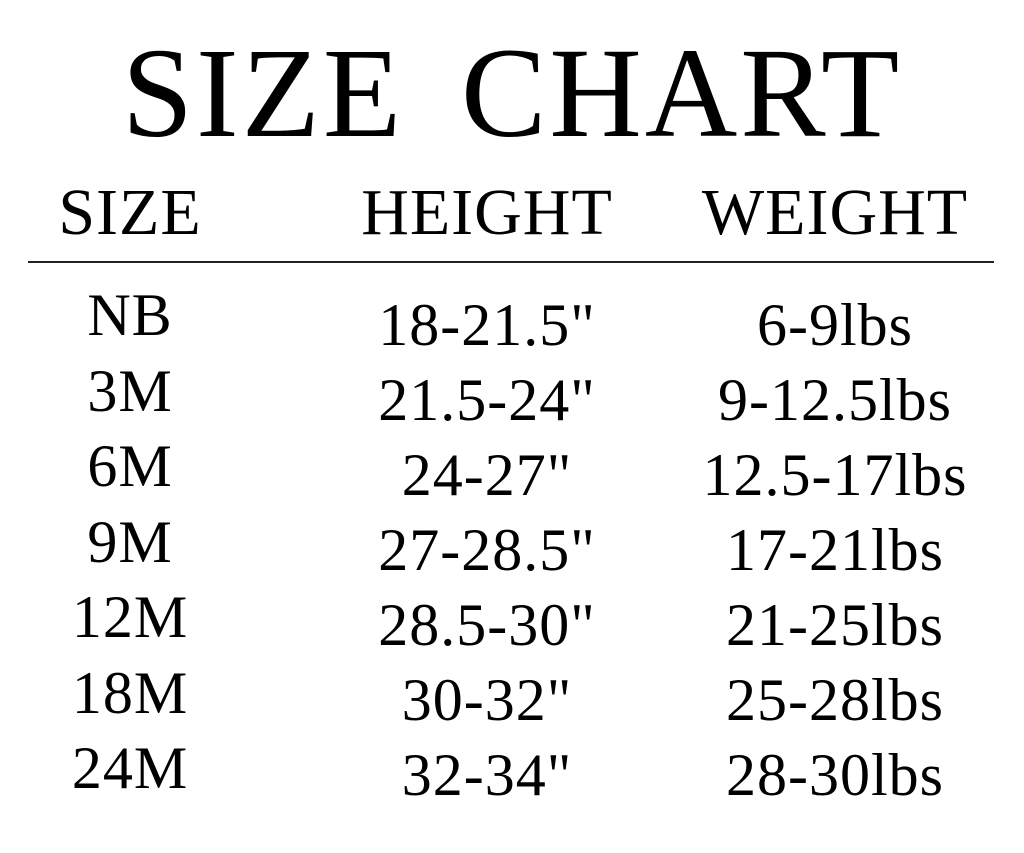 The height and width of the screenshot is (853, 1024). What do you see at coordinates (130, 390) in the screenshot?
I see `cell-size: 3M` at bounding box center [130, 390].